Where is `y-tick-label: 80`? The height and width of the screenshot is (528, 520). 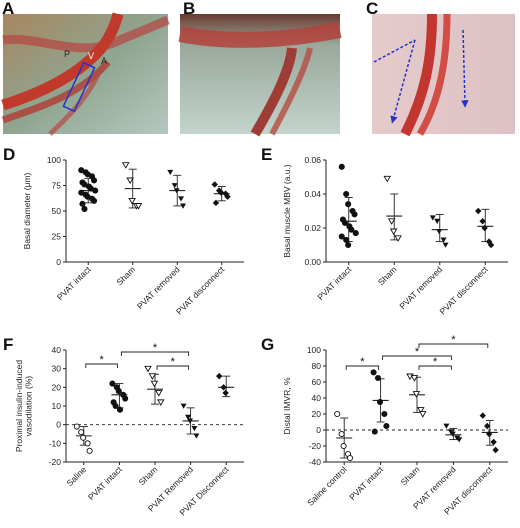
y-tick-label: 80 is located at coordinates (317, 366).